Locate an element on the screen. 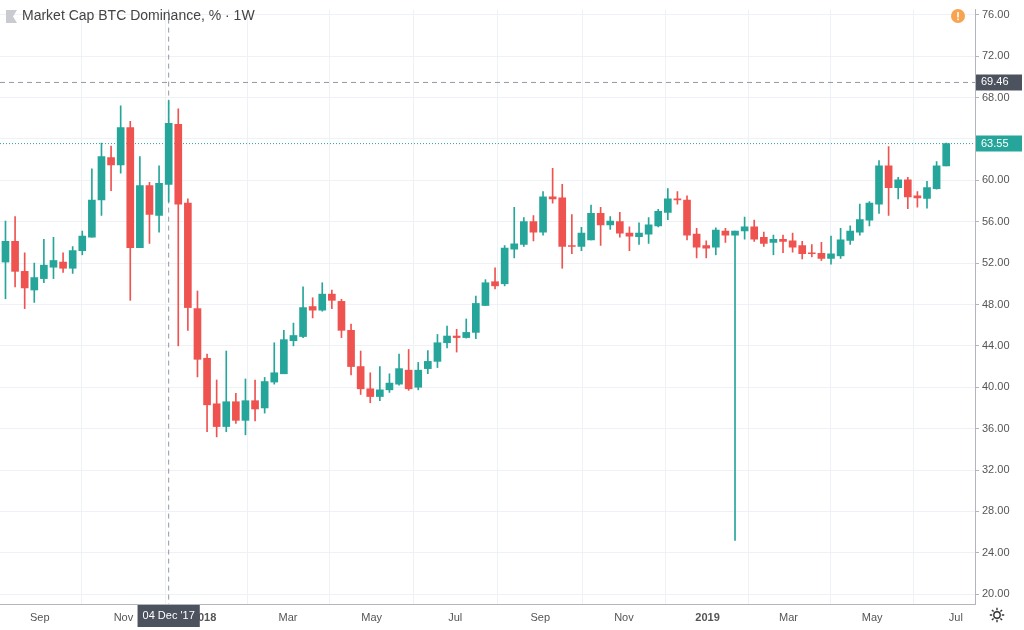  y-tick-label: 48.00 is located at coordinates (996, 303).